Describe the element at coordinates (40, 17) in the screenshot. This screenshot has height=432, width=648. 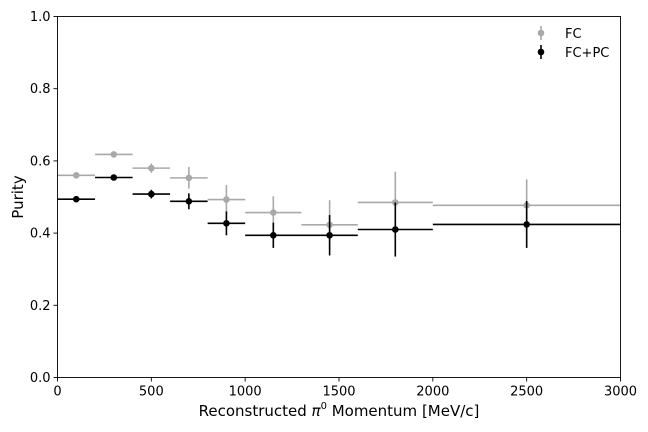
I see `y-tick-label: 1.0` at that location.